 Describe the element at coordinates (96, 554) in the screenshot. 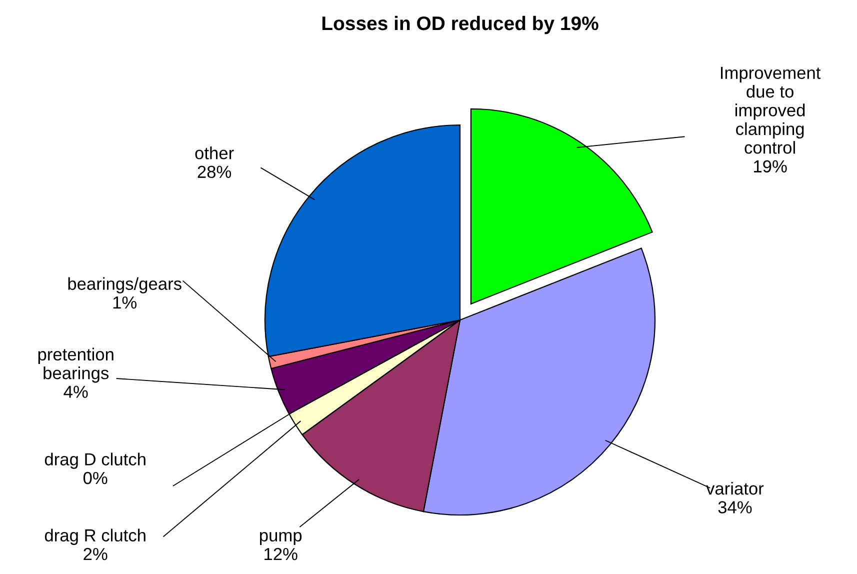

I see `data-label: 2%` at that location.